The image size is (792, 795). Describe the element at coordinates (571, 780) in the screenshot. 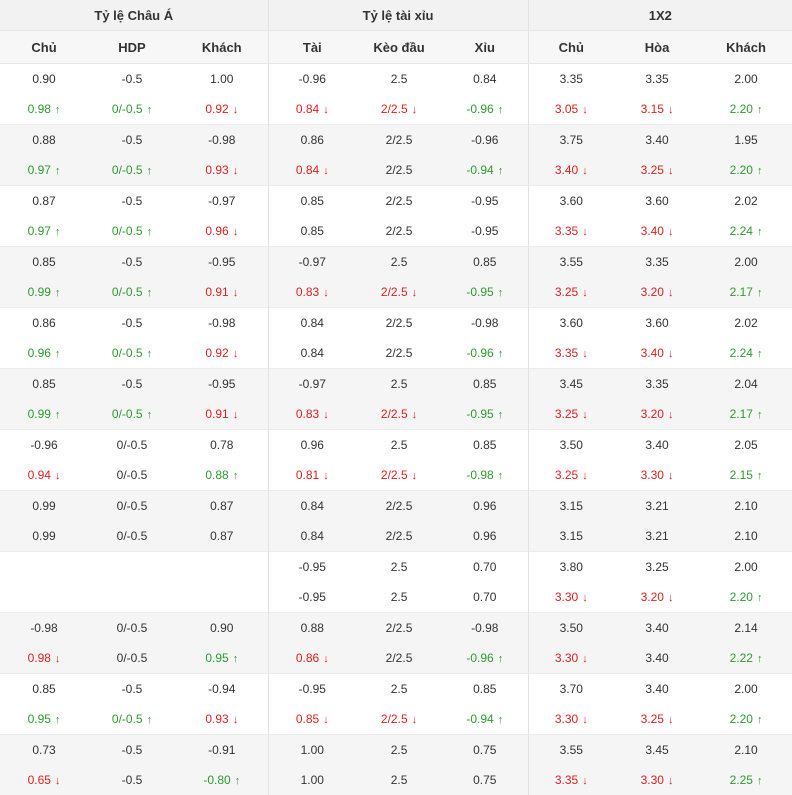

I see `col-home-win-cell: 3.35↓` at that location.